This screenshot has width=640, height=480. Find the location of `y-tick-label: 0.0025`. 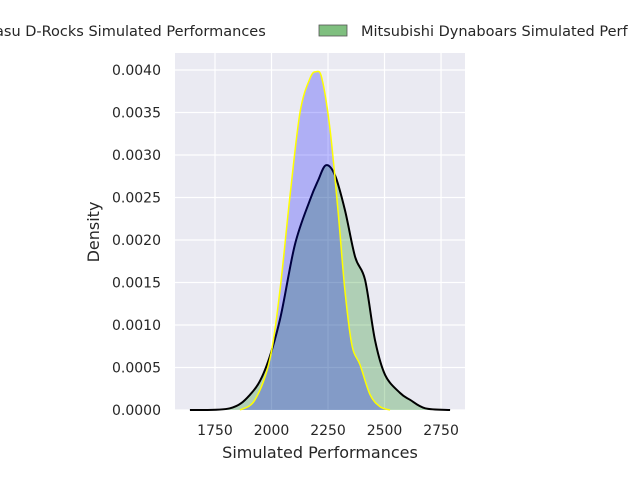

y-tick-label: 0.0025 is located at coordinates (136, 199).